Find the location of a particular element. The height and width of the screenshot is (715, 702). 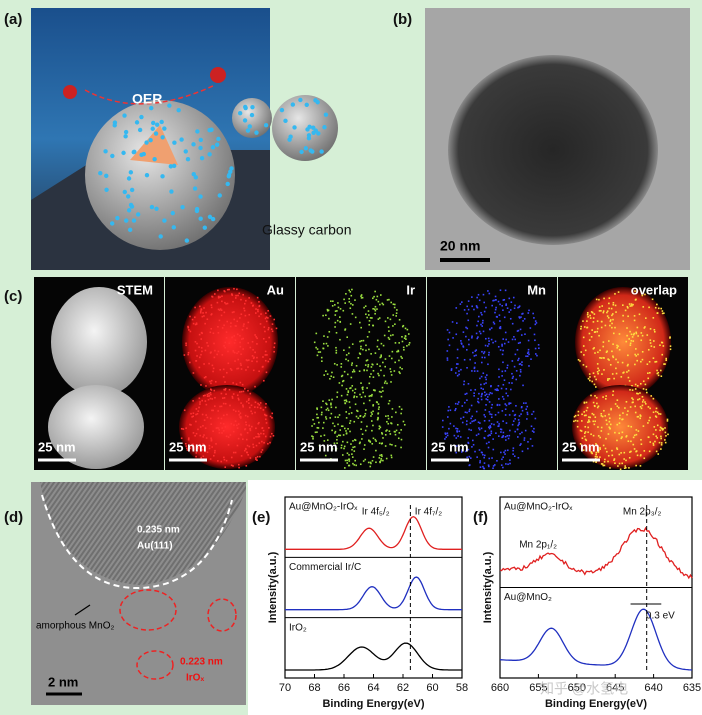

map-tile is located at coordinates (492, 373).